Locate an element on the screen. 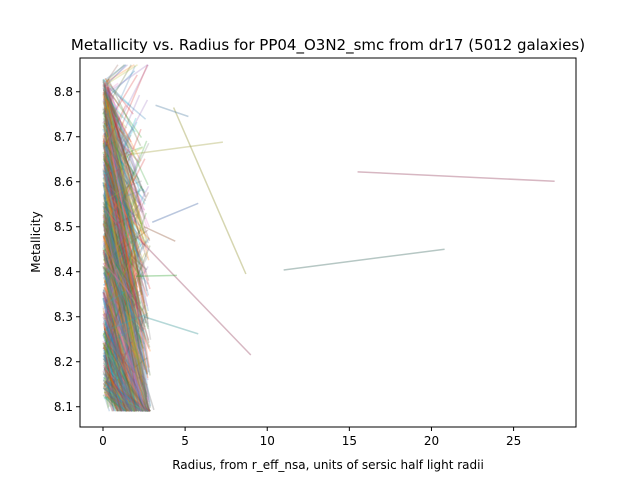 The width and height of the screenshot is (640, 480). galaxy-gradient-line-outlier is located at coordinates (456, 177).